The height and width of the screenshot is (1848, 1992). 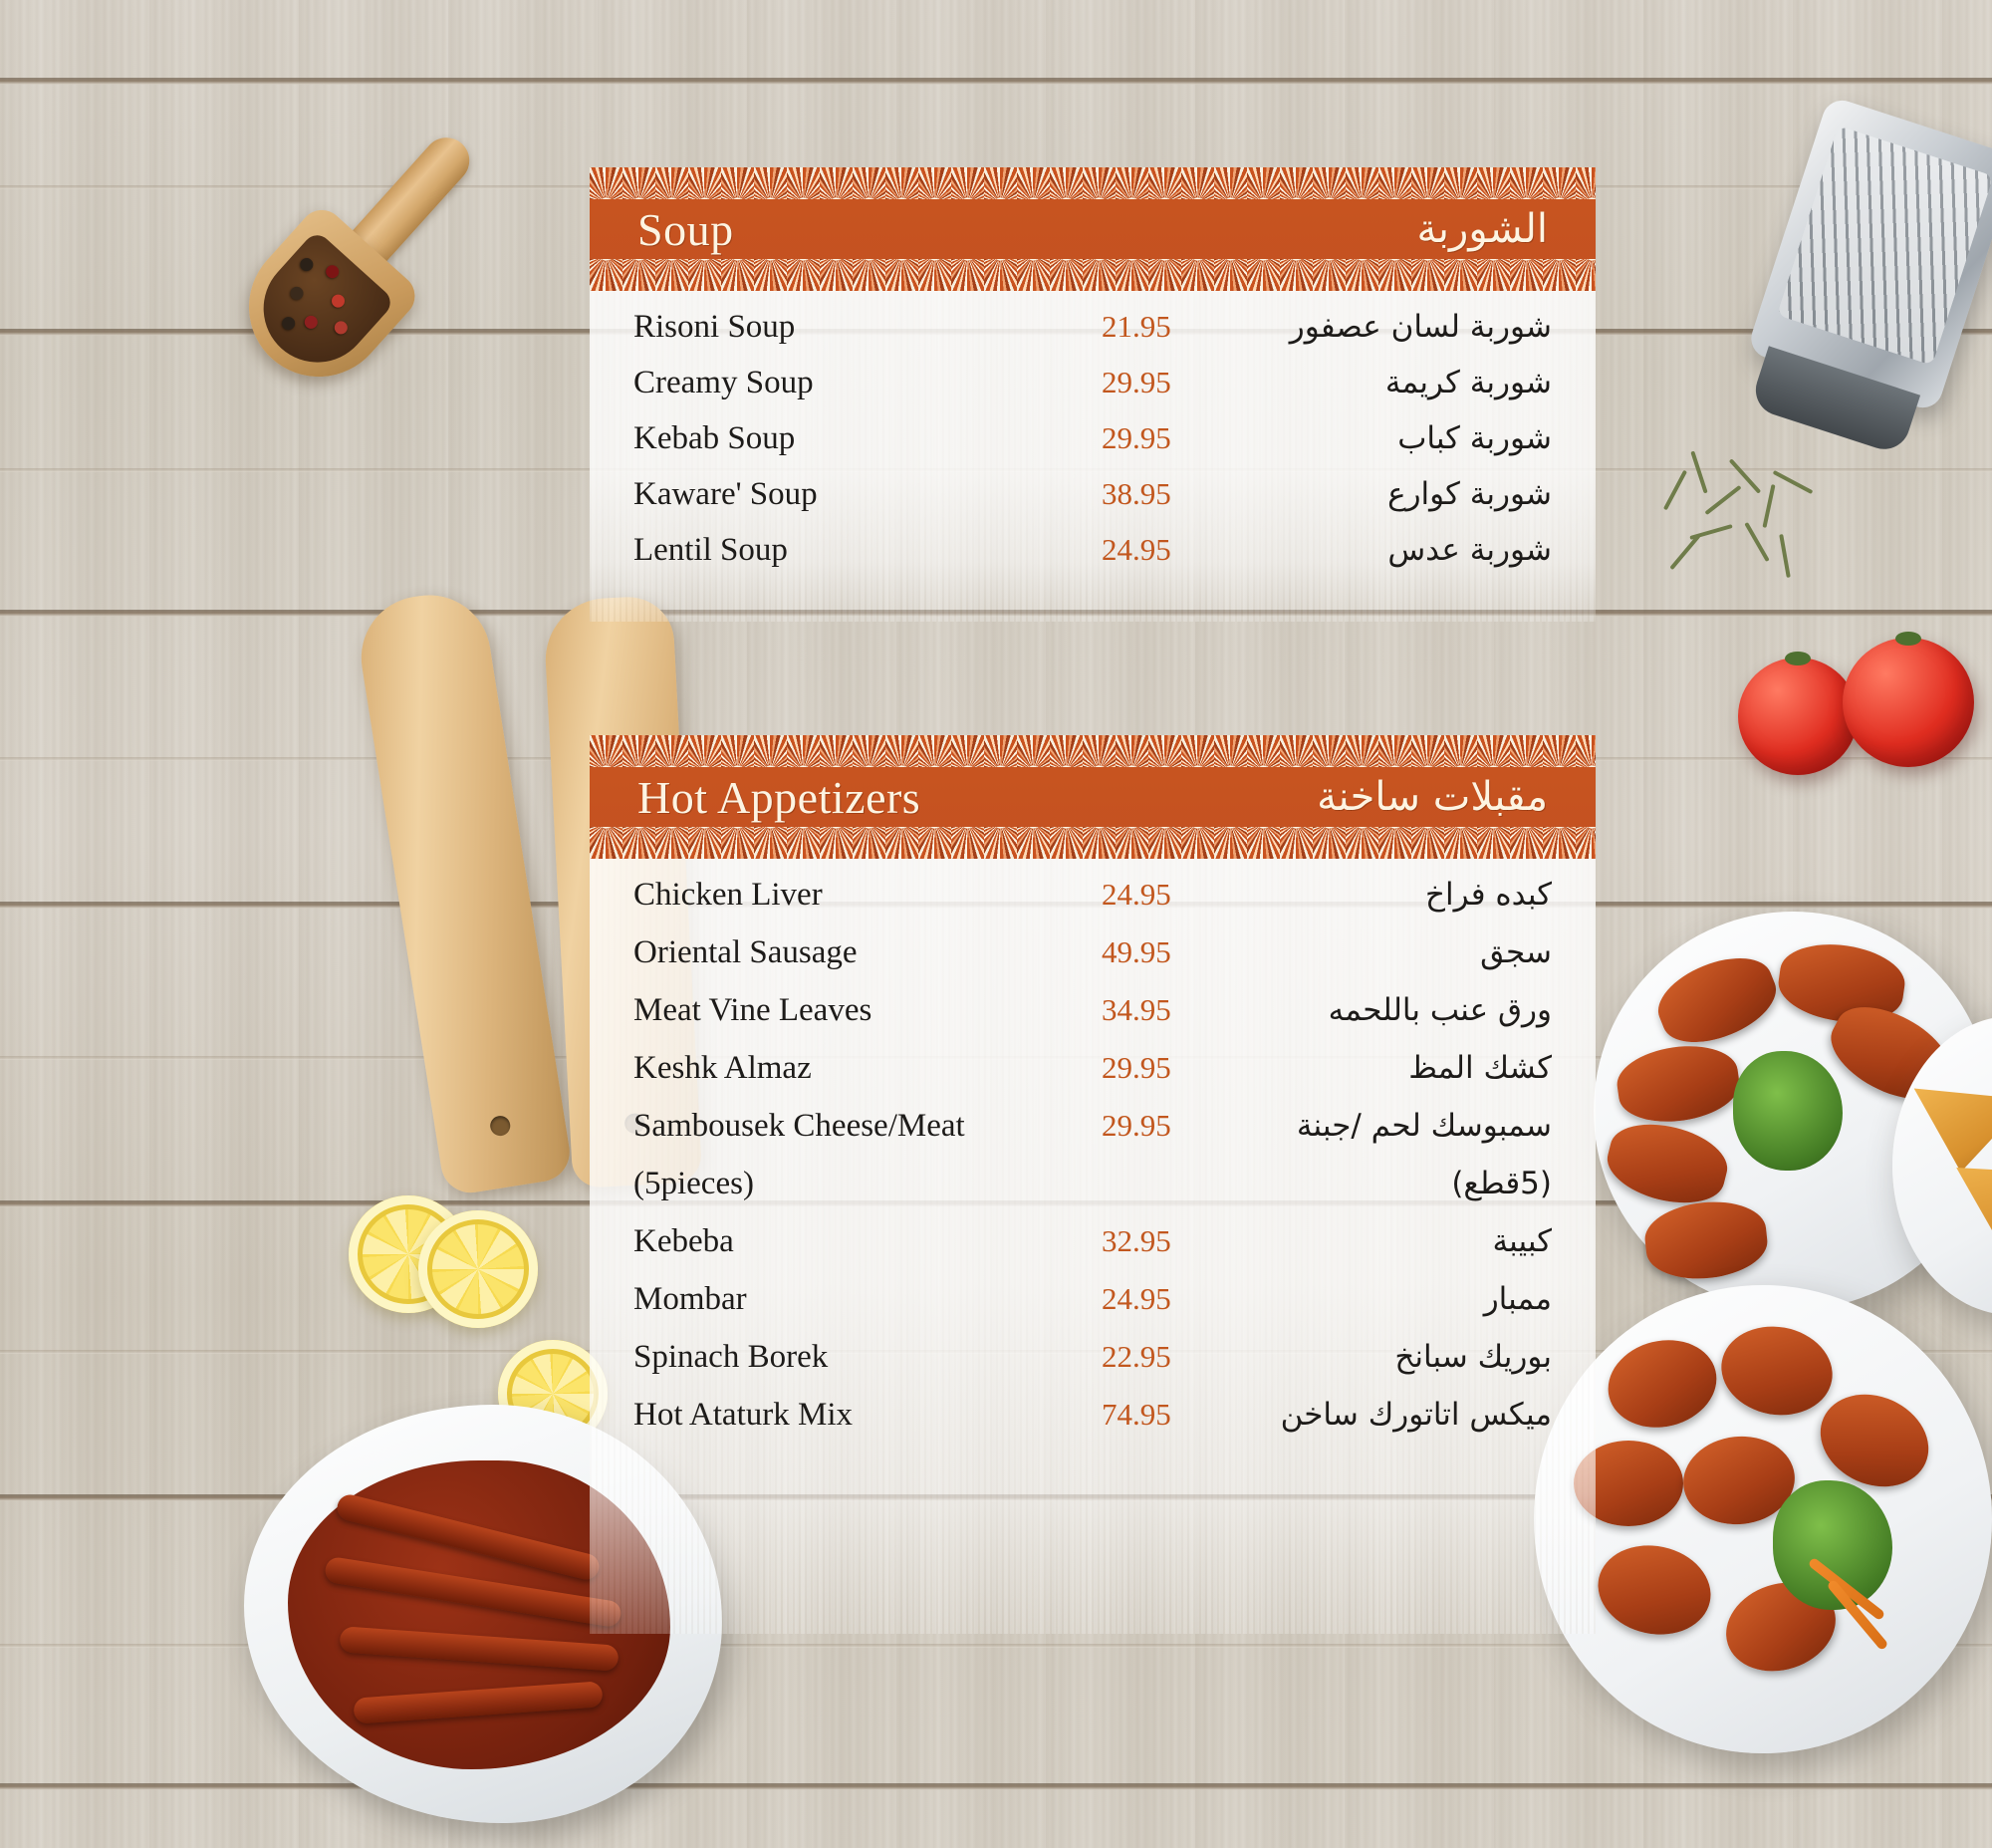 What do you see at coordinates (724, 383) in the screenshot?
I see `item-name-en: Creamy Soup` at bounding box center [724, 383].